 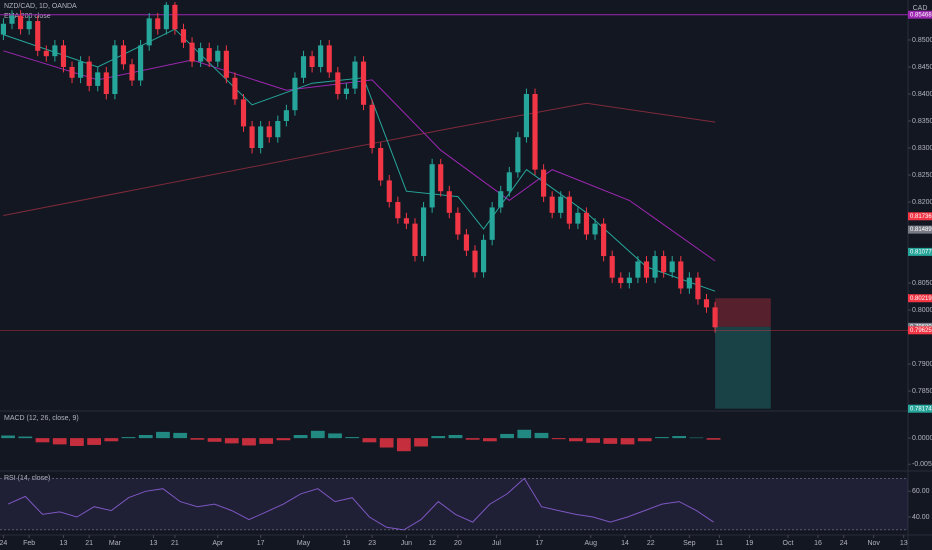 What do you see at coordinates (818, 543) in the screenshot?
I see `x-tick-label: 16` at bounding box center [818, 543].